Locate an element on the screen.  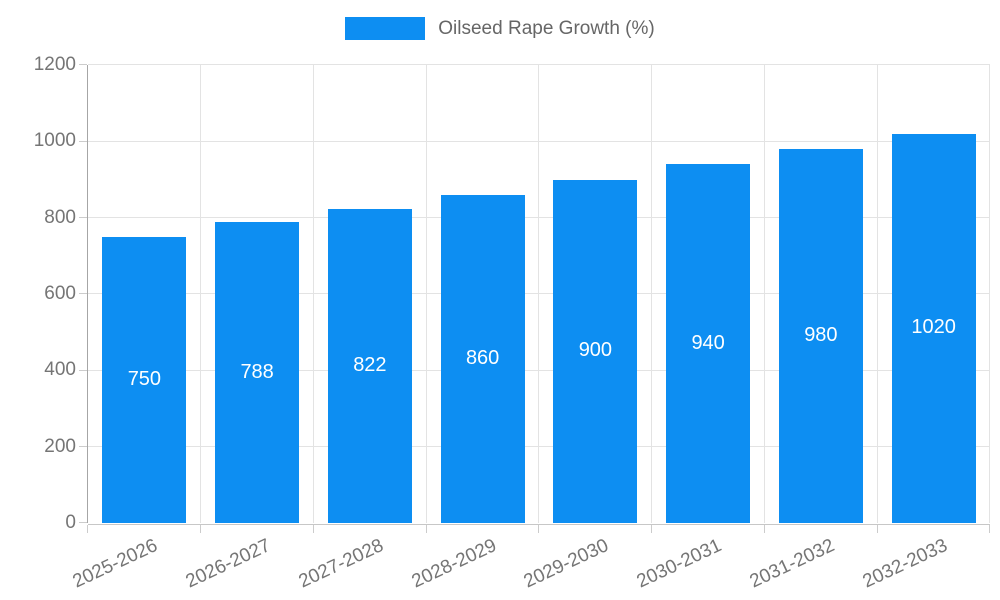
y-tick-label: 0 is located at coordinates (70, 522).